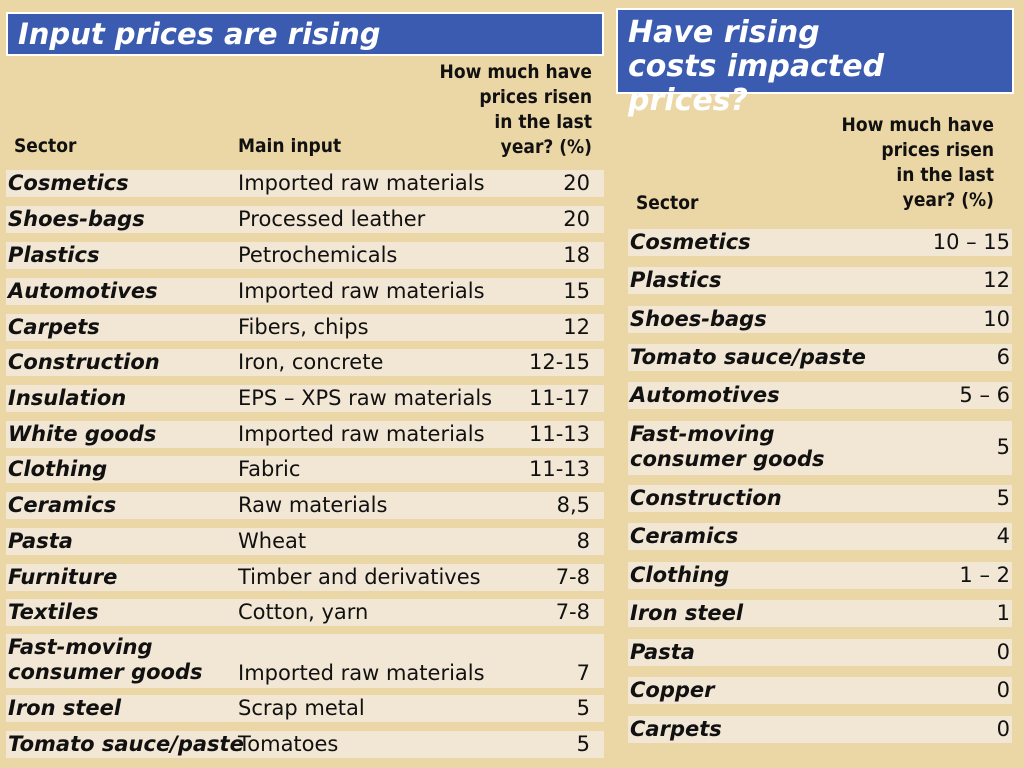 The image size is (1024, 768). What do you see at coordinates (1003, 536) in the screenshot?
I see `price-rise-value: 4` at bounding box center [1003, 536].